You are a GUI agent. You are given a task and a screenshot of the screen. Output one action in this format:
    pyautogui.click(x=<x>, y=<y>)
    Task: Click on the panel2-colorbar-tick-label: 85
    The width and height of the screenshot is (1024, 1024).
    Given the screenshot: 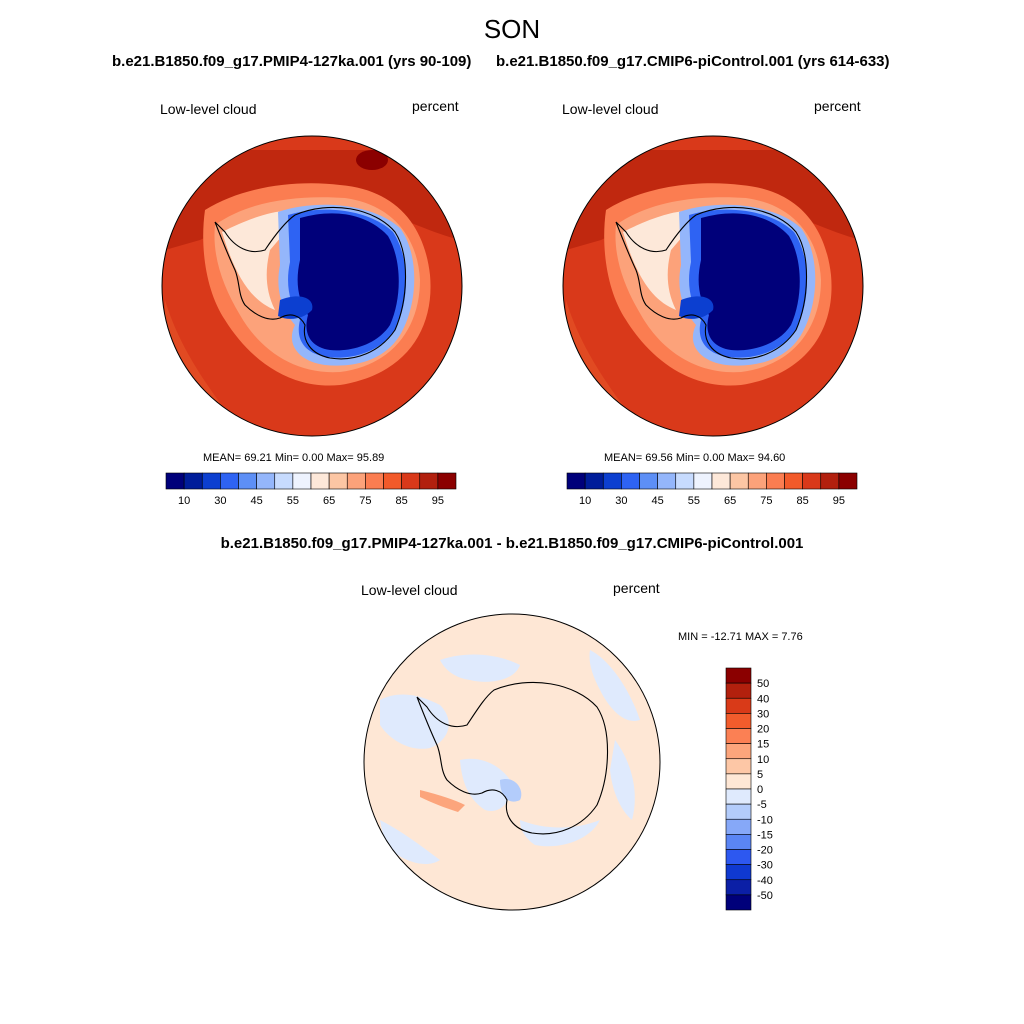 What is the action you would take?
    pyautogui.click(x=803, y=501)
    